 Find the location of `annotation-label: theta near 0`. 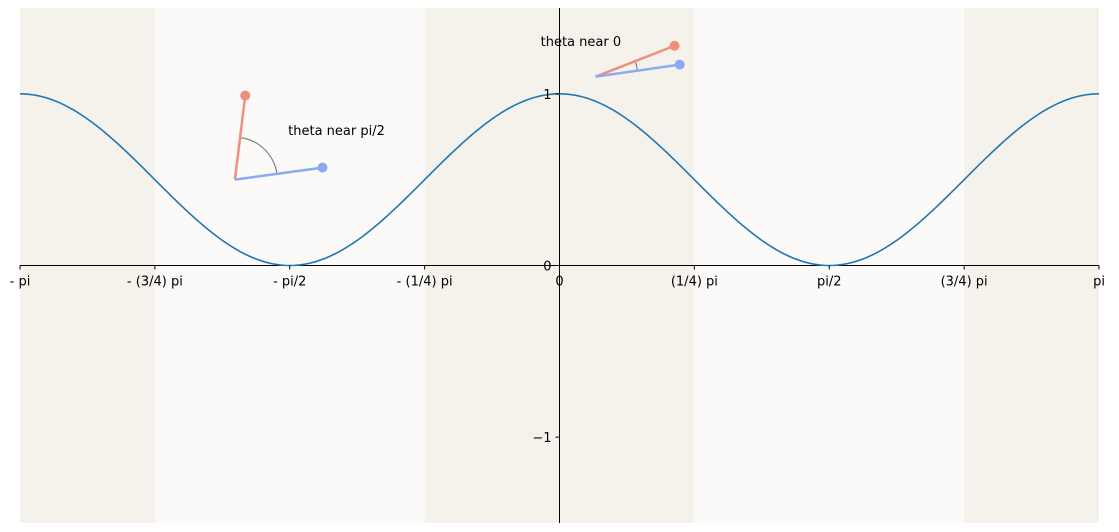

annotation-label: theta near 0 is located at coordinates (581, 42).